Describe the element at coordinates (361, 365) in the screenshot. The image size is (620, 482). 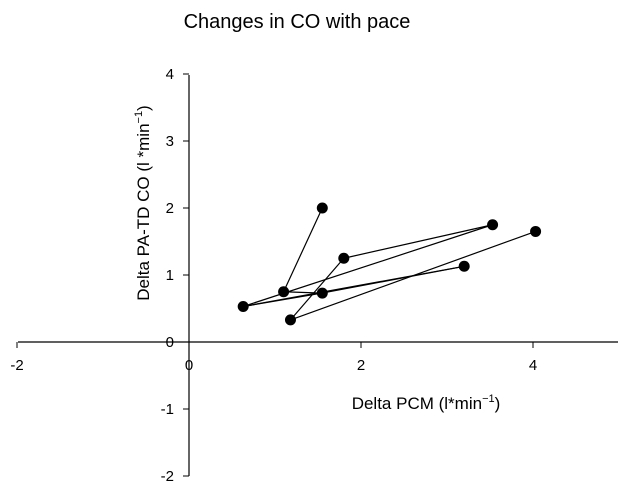
I see `x-tick-label: 2` at that location.